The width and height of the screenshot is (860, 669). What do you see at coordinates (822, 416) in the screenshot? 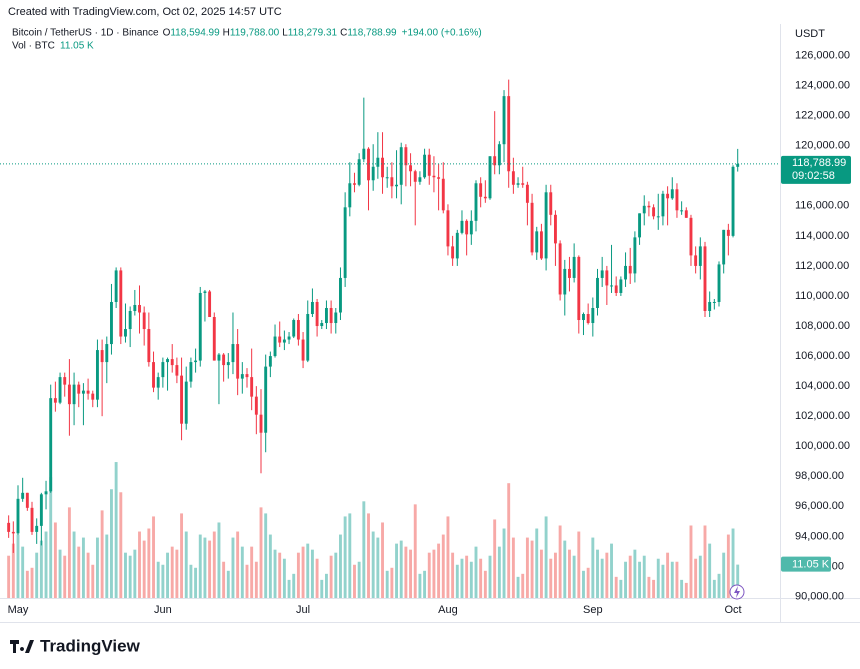
I see `y-tick-label: 102,000.00` at bounding box center [822, 416].